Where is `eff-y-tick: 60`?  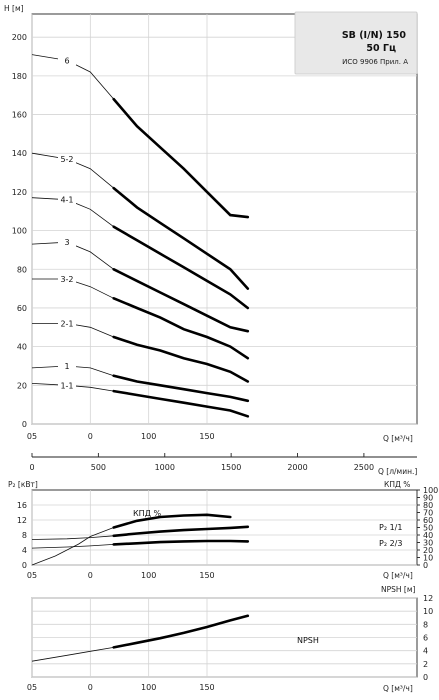
eff-y-tick: 60 is located at coordinates (428, 520).